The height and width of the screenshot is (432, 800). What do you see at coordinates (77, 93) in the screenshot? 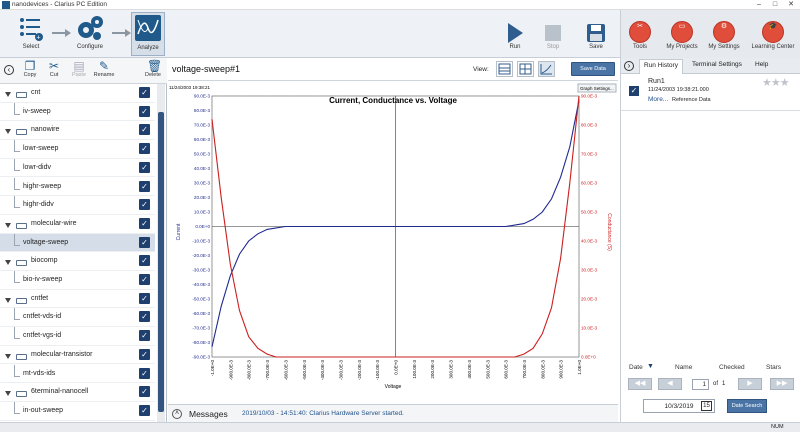
I see `tree-group: cnt ✓` at bounding box center [77, 93].